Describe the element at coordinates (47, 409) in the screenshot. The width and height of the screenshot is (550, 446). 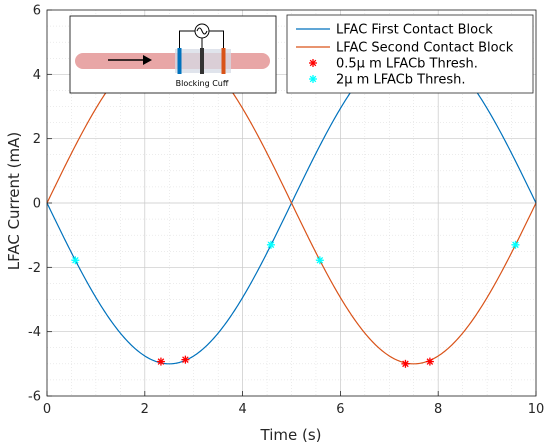
I see `x-tick-label: 0` at that location.